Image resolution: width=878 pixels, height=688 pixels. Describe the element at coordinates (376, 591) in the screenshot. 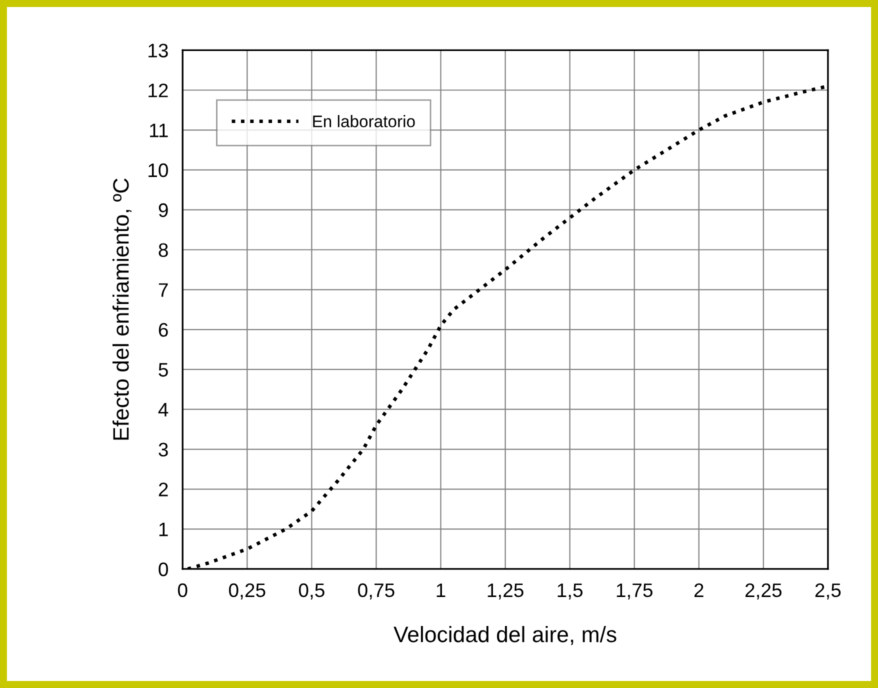

I see `x-tick-label: 0,75` at that location.